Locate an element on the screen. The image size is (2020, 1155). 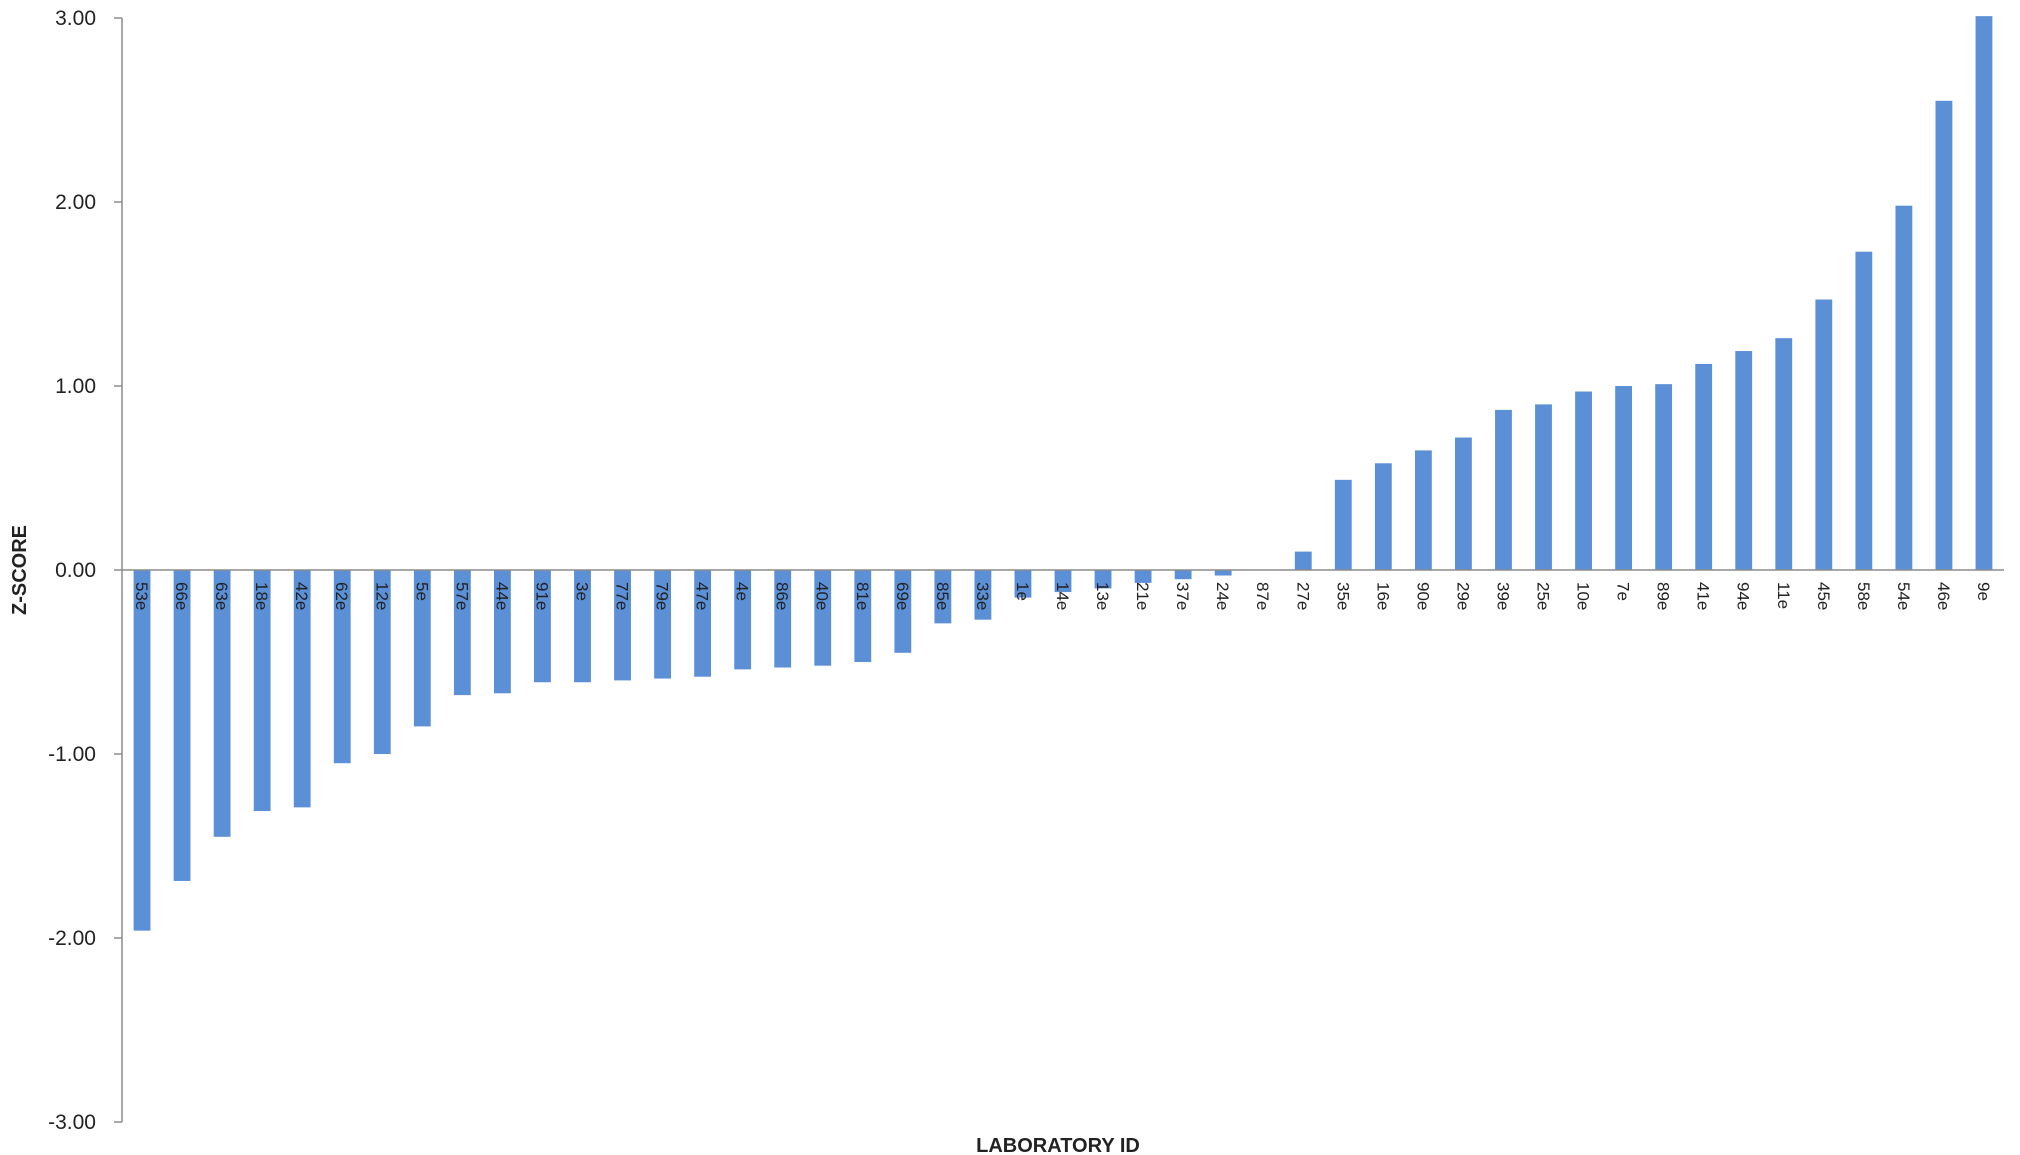
category-label-13e: 13e is located at coordinates (1102, 596).